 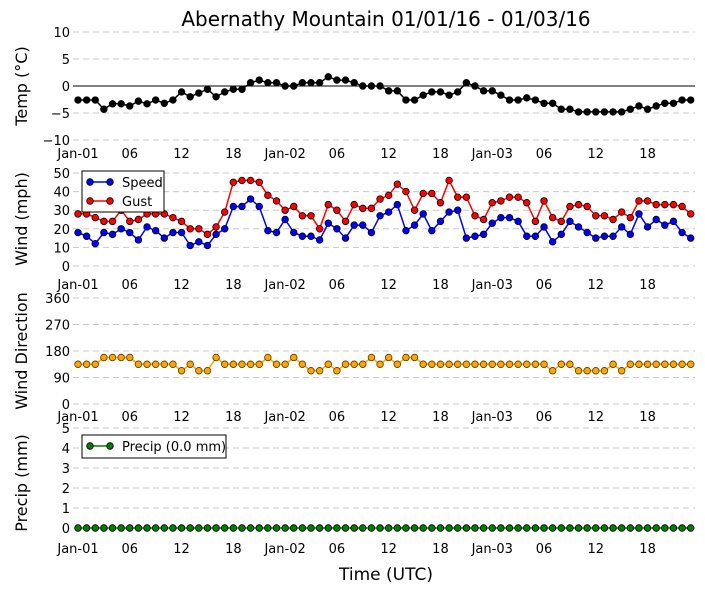 I want to click on x-tick-label: Jan-03, so click(x=492, y=549).